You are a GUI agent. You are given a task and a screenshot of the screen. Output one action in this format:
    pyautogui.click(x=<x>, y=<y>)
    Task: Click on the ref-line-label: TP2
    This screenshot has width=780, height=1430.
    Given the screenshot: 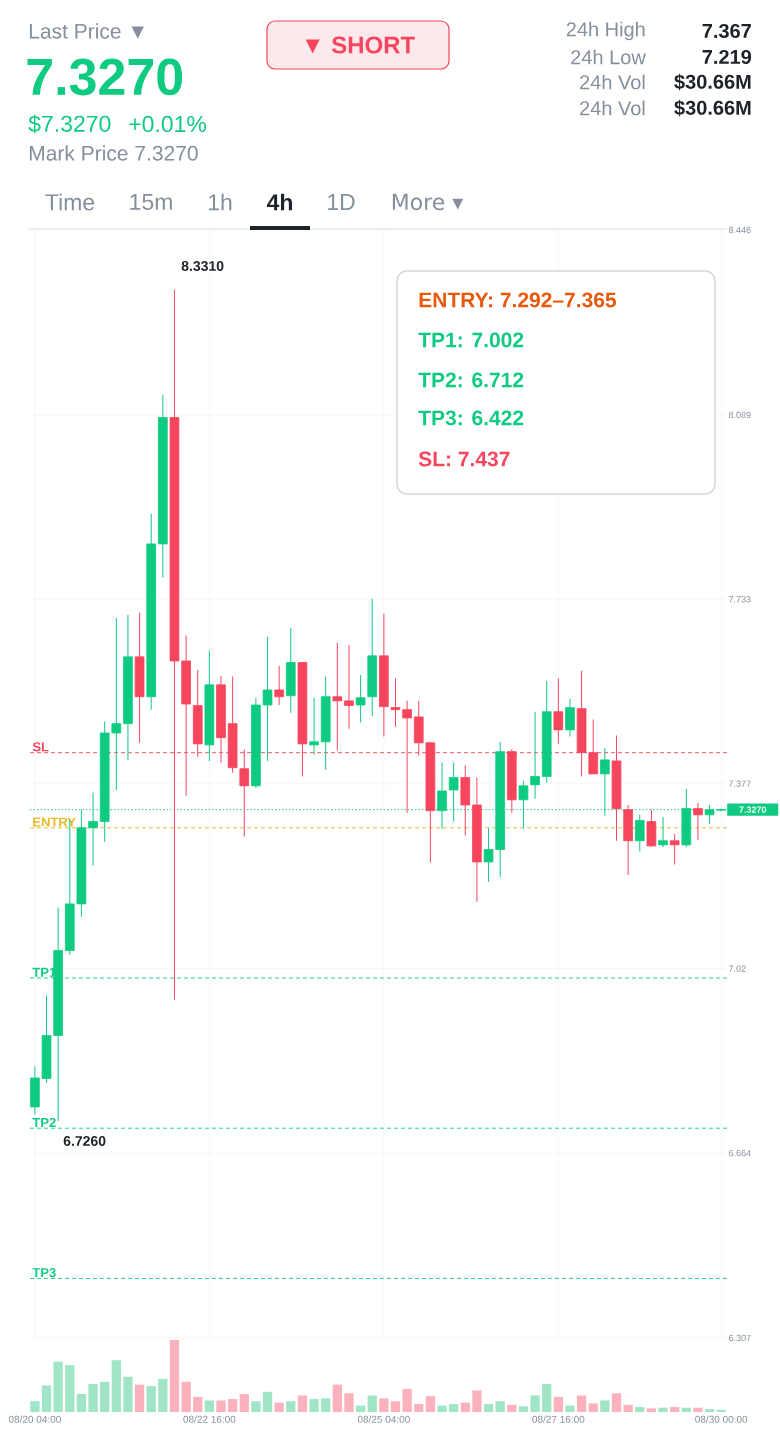 What is the action you would take?
    pyautogui.click(x=44, y=1122)
    